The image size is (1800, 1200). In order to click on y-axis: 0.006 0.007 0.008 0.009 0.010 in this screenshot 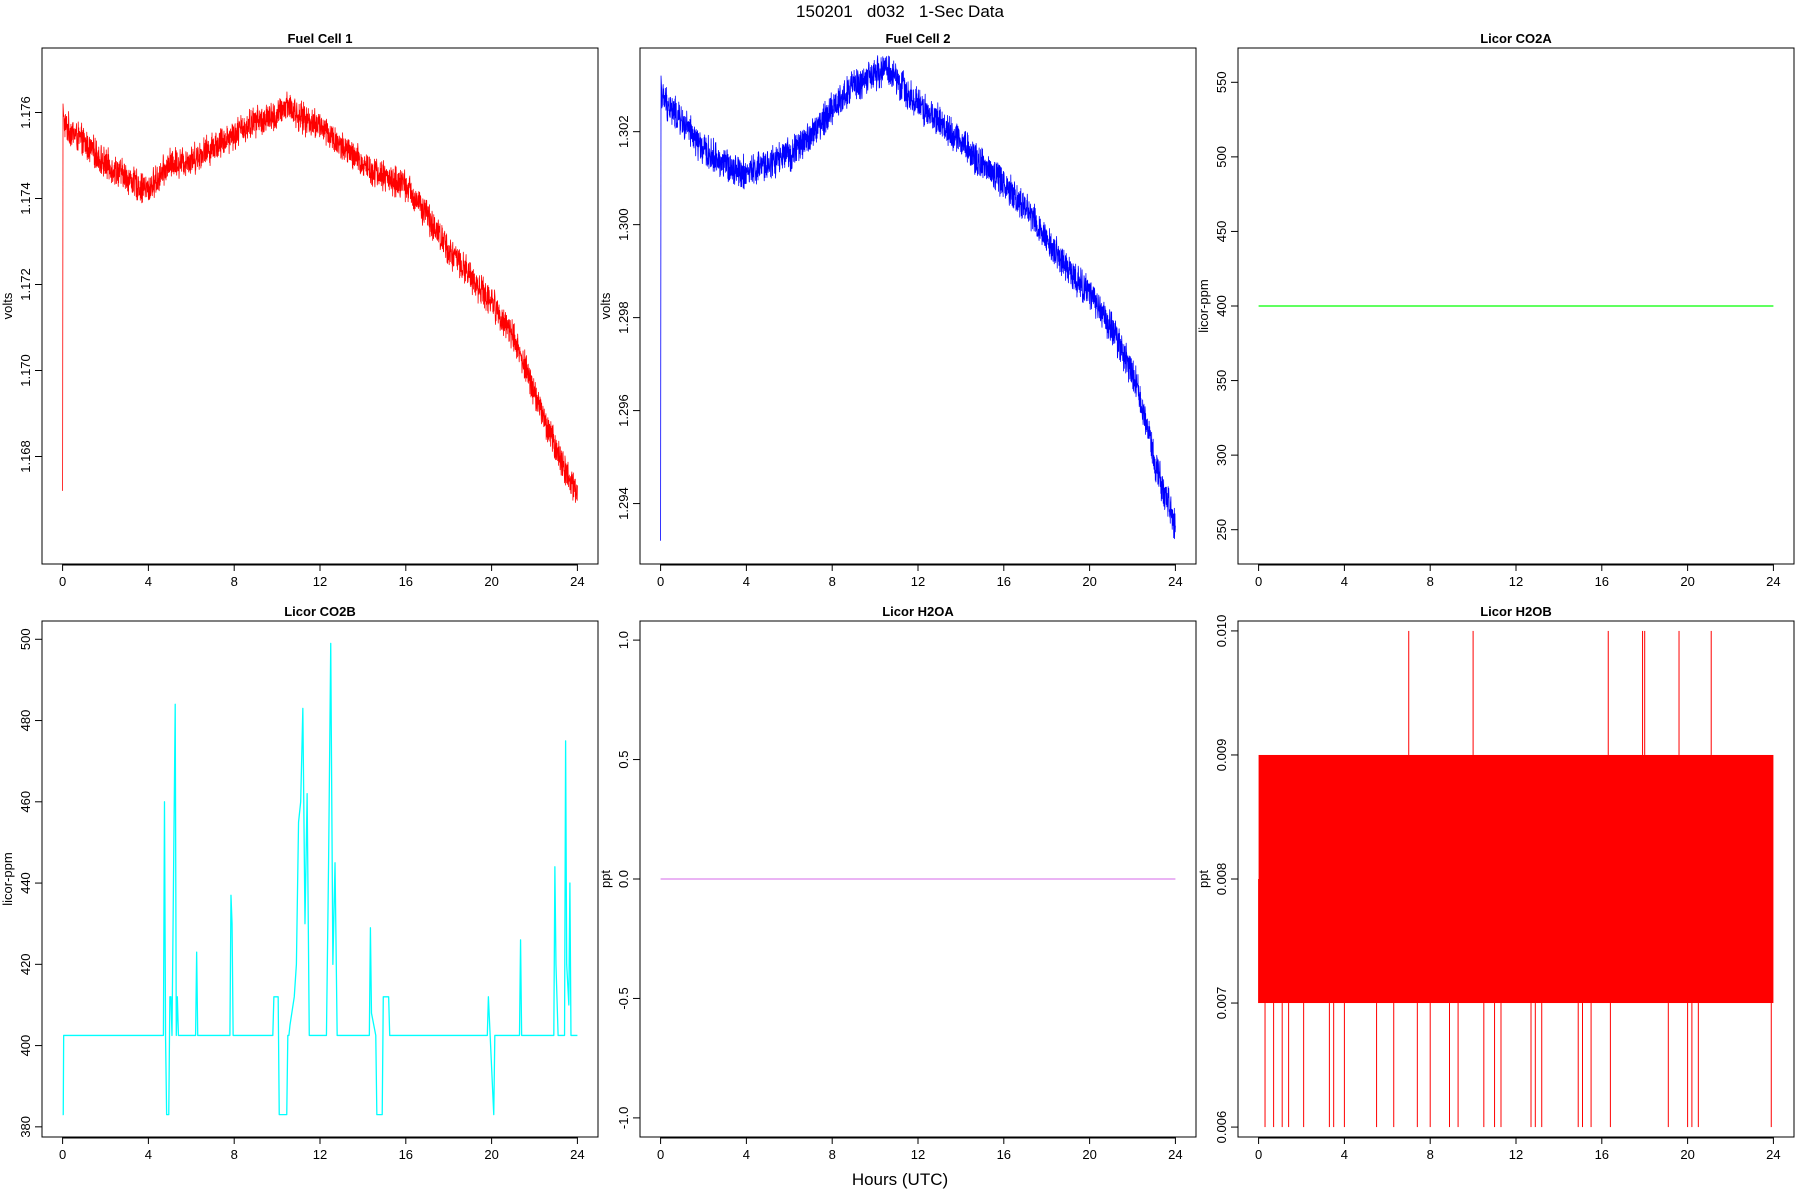, I will do `click(1226, 879)`.